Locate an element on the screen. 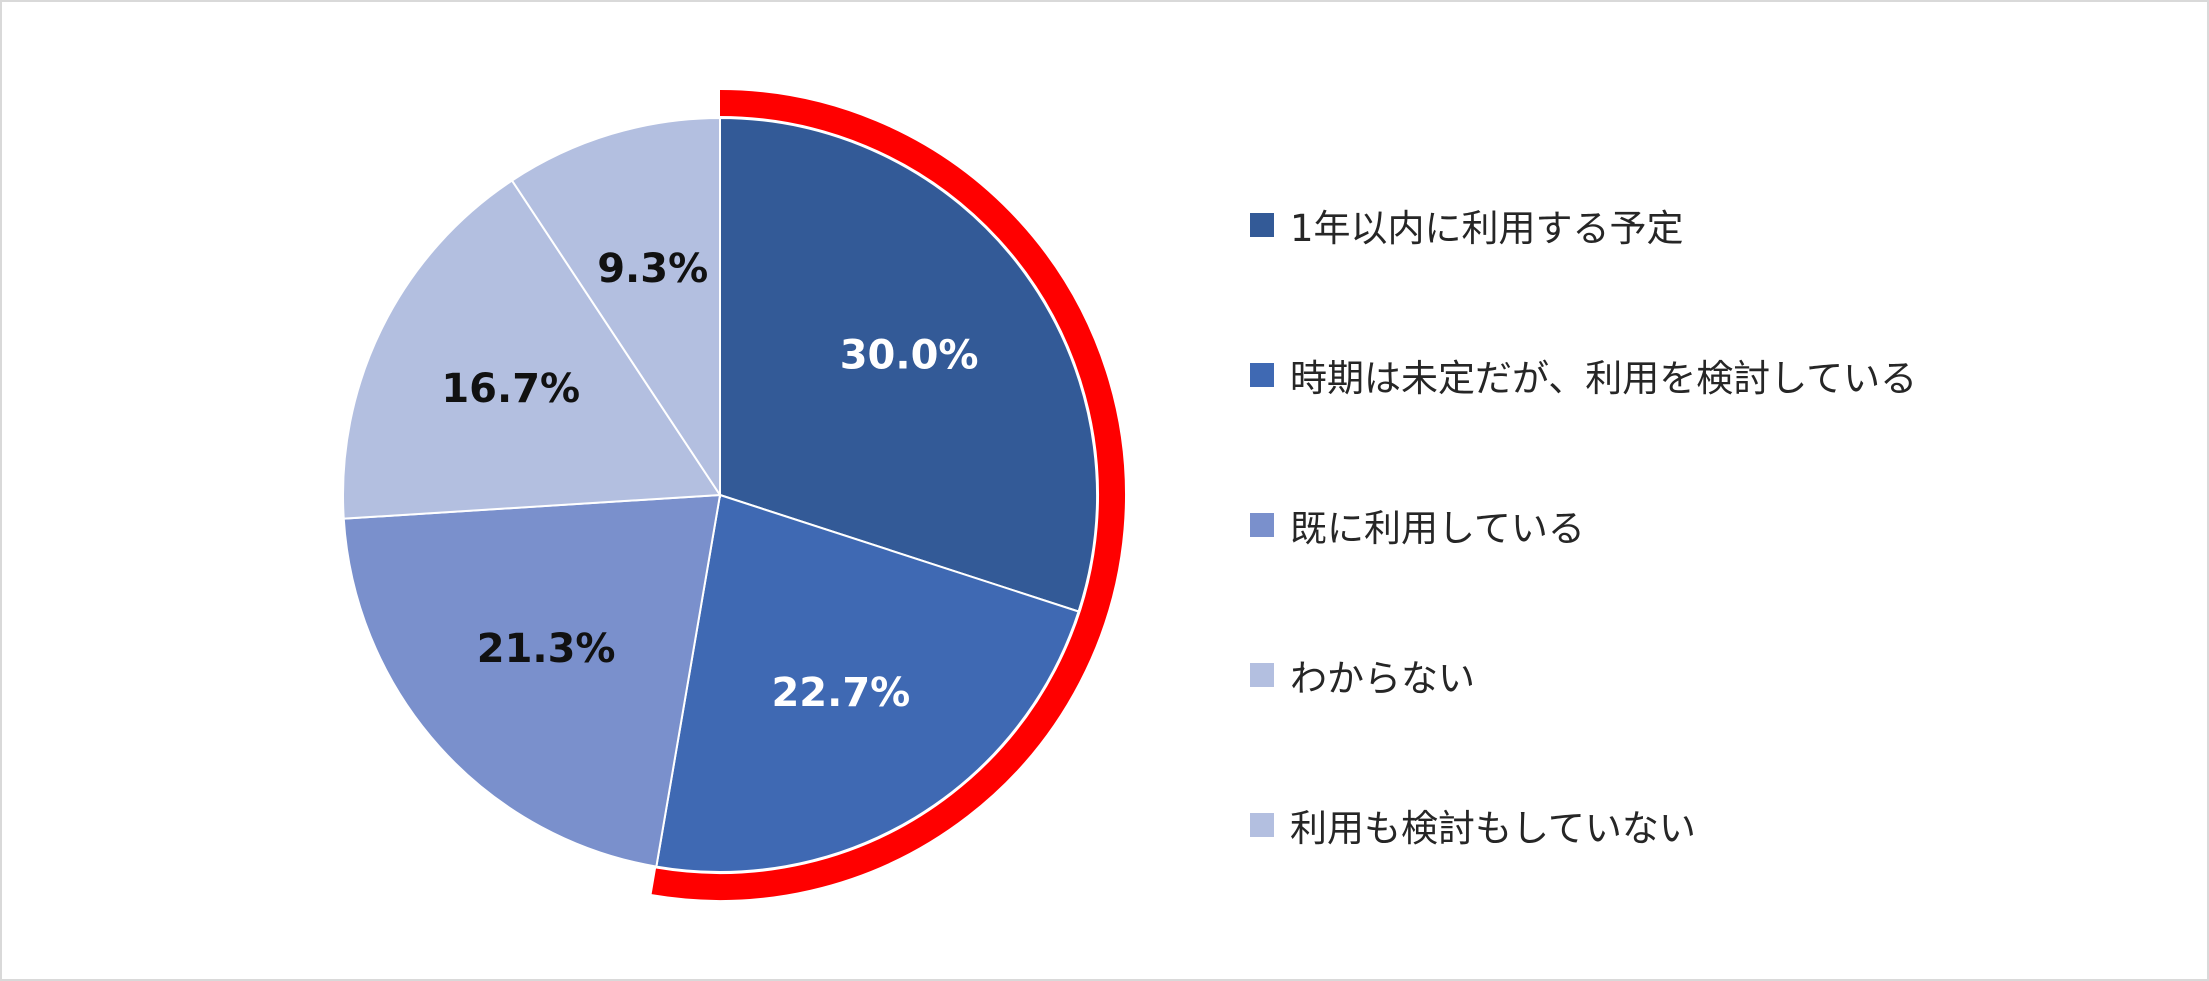 The image size is (2209, 981). legend-label: わからない is located at coordinates (1382, 678).